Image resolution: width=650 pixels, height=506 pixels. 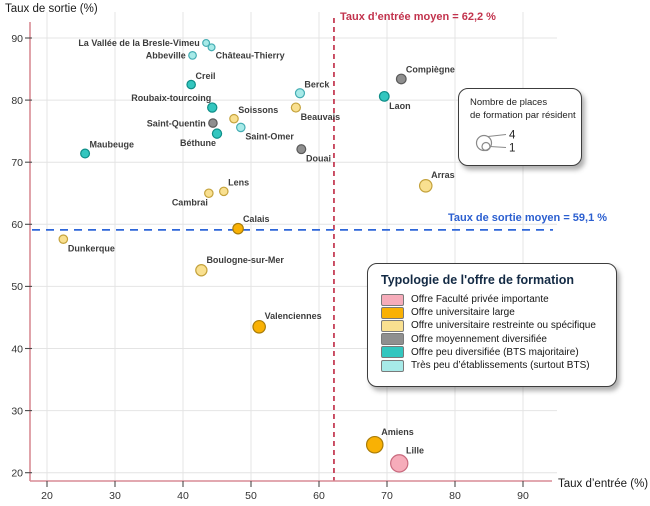 What do you see at coordinates (224, 191) in the screenshot?
I see `data-point-lens` at bounding box center [224, 191].